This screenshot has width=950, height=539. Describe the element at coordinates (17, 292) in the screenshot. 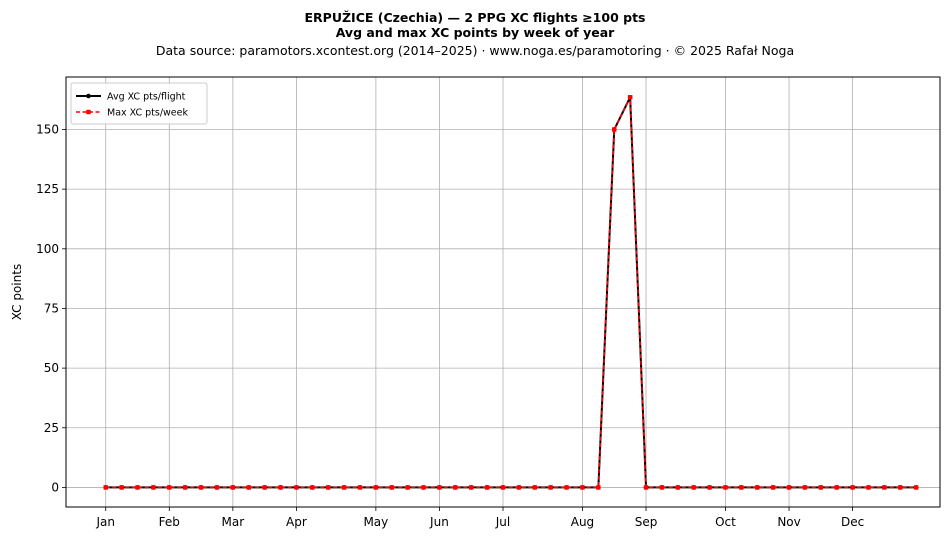

I see `y-axis-label: XC points` at that location.